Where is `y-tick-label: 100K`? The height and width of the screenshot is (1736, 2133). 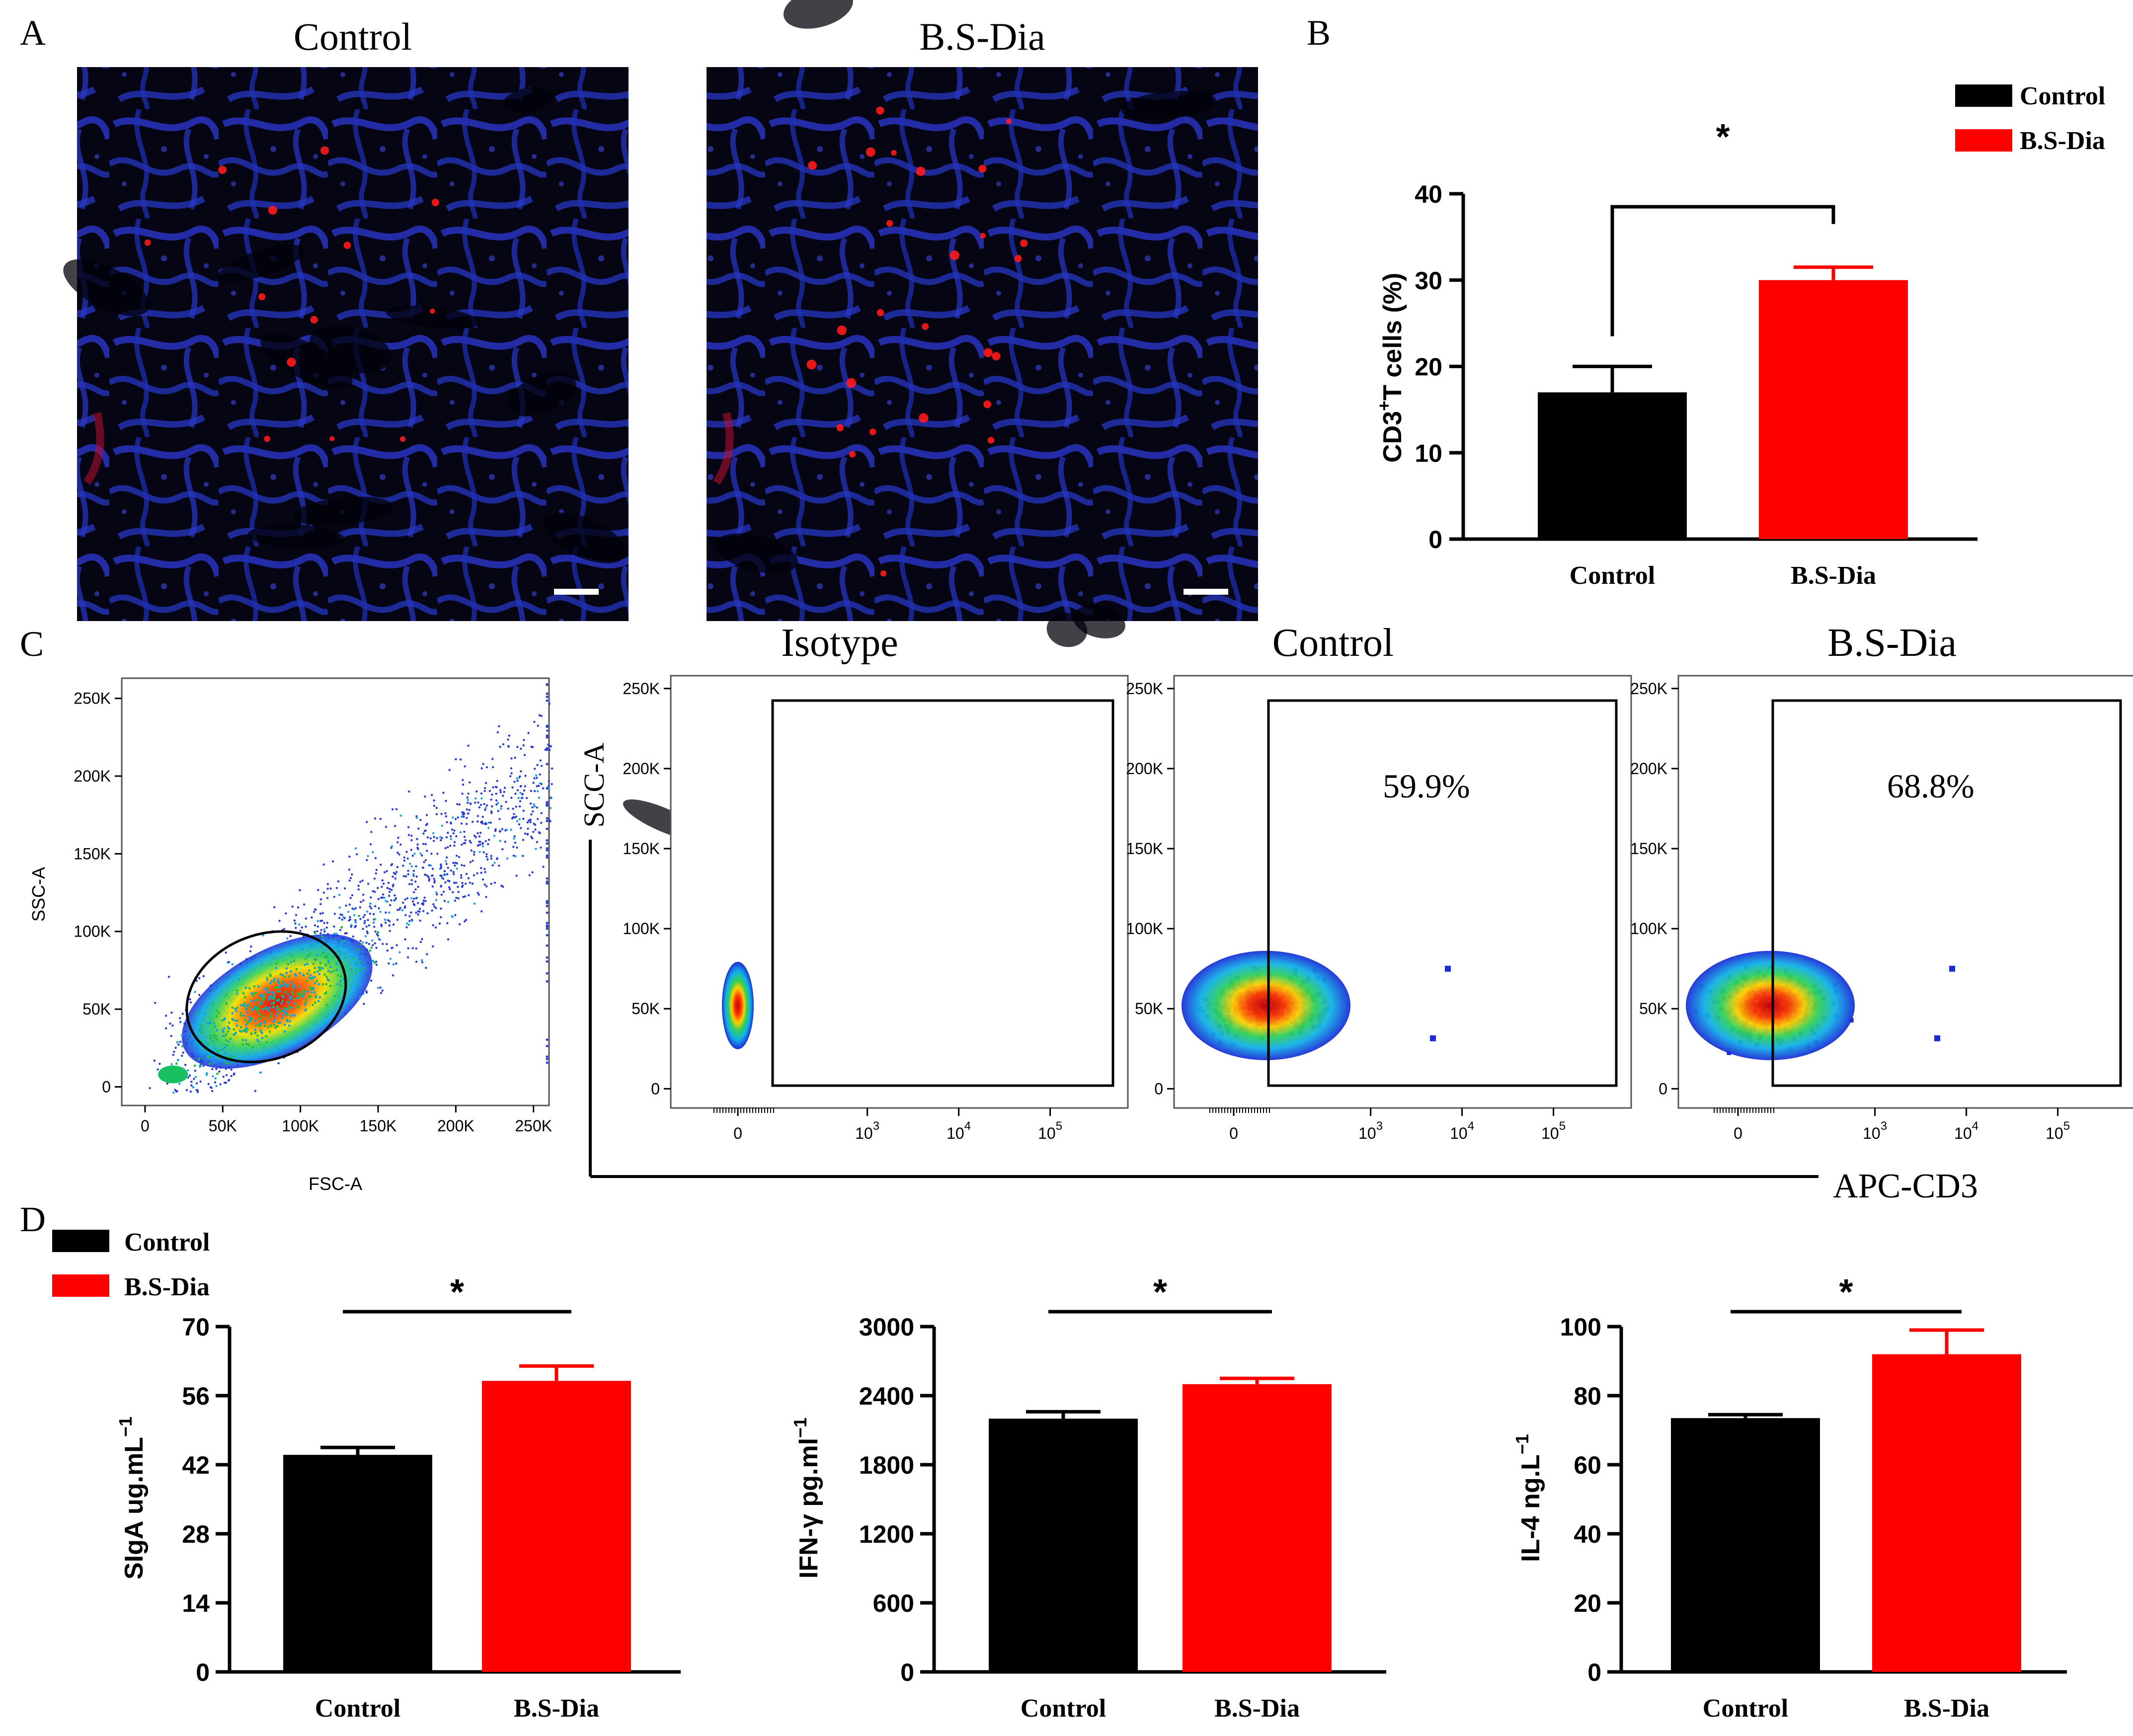
y-tick-label: 100K is located at coordinates (1649, 929).